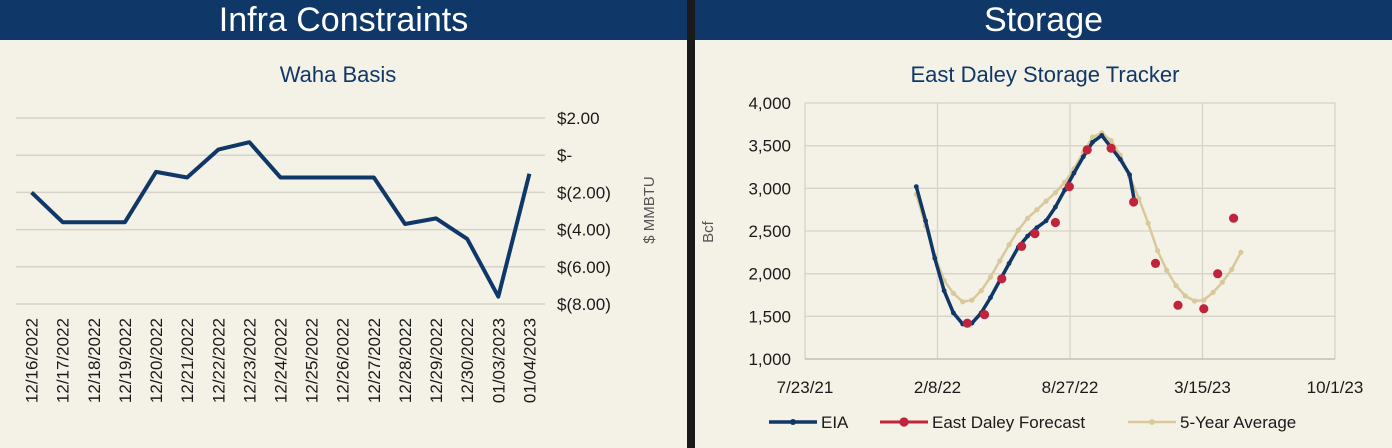 The width and height of the screenshot is (1392, 448). I want to click on waha-y-tick-label: $(8.00), so click(584, 304).